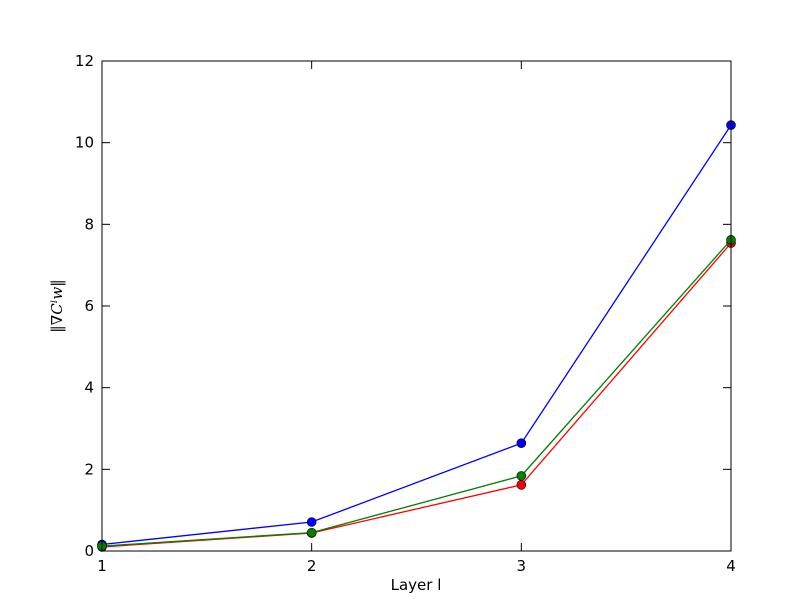 This screenshot has height=612, width=812. What do you see at coordinates (89, 224) in the screenshot?
I see `y-tick-label: 8` at bounding box center [89, 224].